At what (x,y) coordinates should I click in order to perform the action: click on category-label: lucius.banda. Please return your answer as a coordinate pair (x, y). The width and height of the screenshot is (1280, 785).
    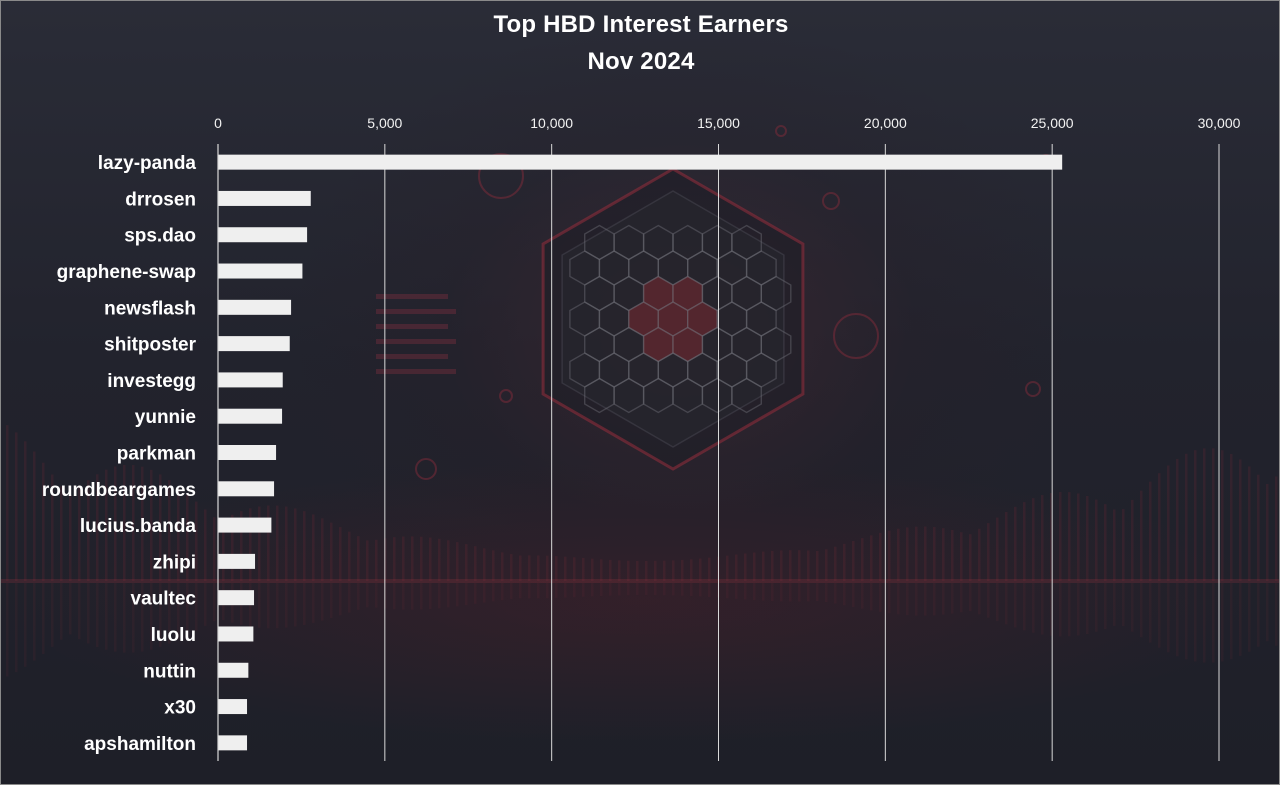
    Looking at the image, I should click on (138, 526).